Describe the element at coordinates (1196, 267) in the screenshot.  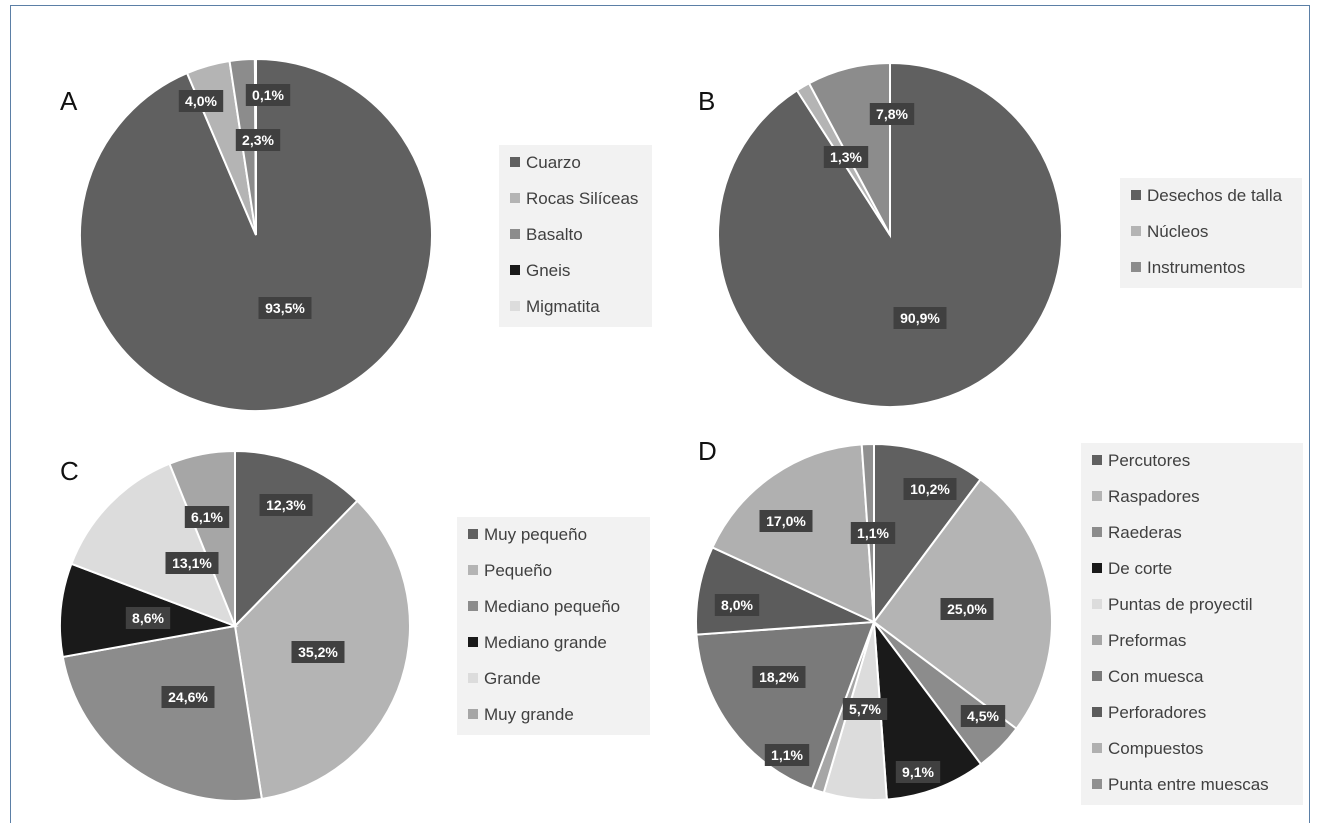
I see `legend-entry: Instrumentos` at that location.